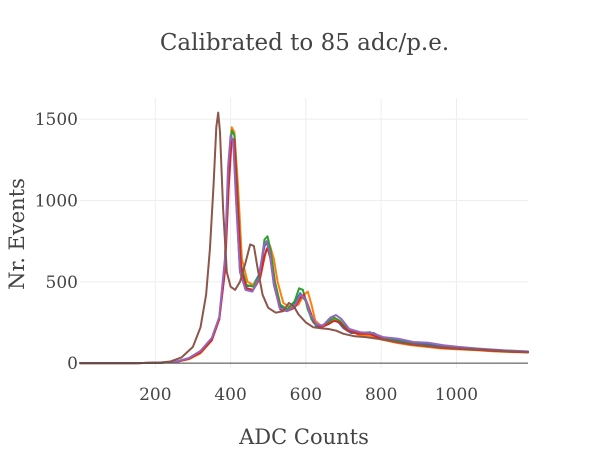 The width and height of the screenshot is (609, 450). What do you see at coordinates (56, 201) in the screenshot?
I see `y-tick-label: 1000` at bounding box center [56, 201].